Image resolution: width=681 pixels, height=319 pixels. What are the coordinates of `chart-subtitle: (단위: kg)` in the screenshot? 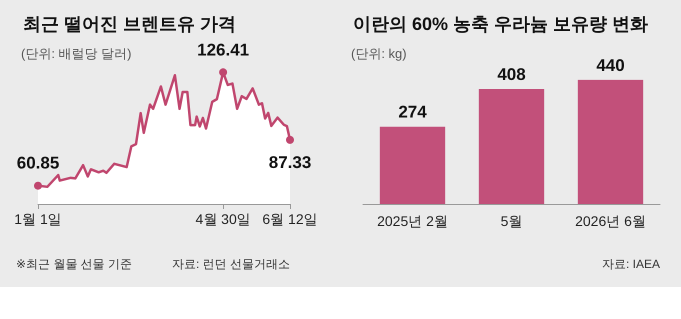 It's located at (379, 53).